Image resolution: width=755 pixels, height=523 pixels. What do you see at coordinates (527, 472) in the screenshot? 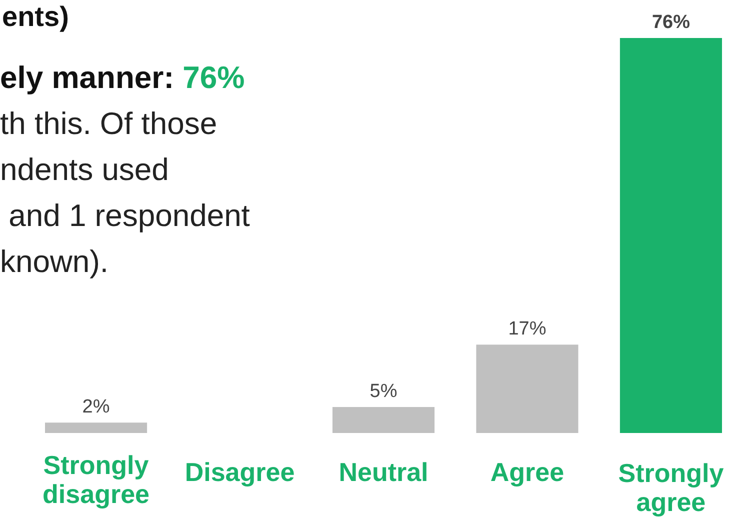
I see `x-tick-label: Agree` at bounding box center [527, 472].